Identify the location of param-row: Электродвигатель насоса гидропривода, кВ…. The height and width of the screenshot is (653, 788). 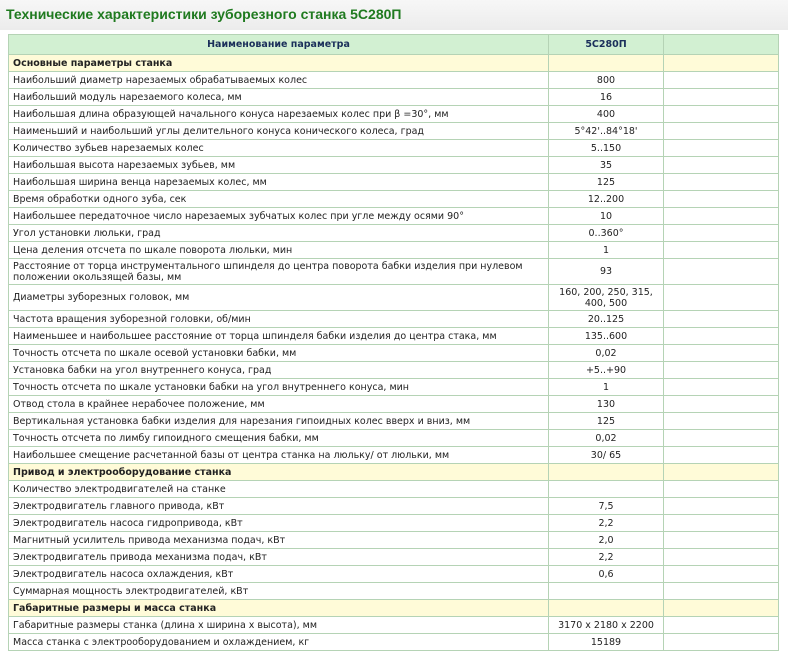
(393, 523).